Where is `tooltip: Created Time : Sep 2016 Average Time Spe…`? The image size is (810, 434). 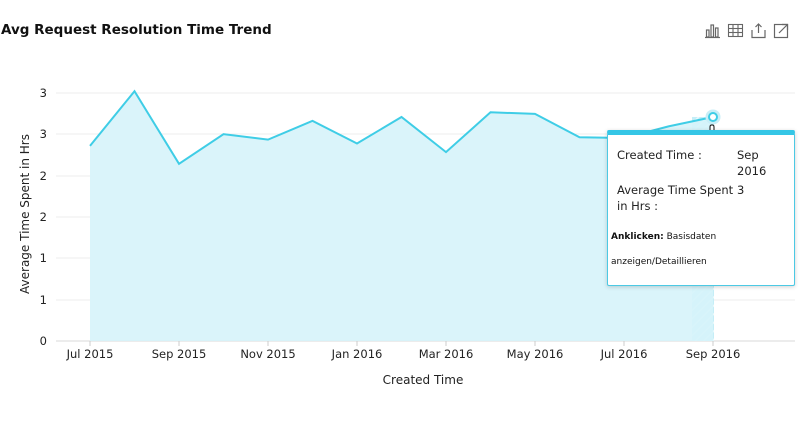
tooltip: Created Time : Sep 2016 Average Time Spe… is located at coordinates (701, 208).